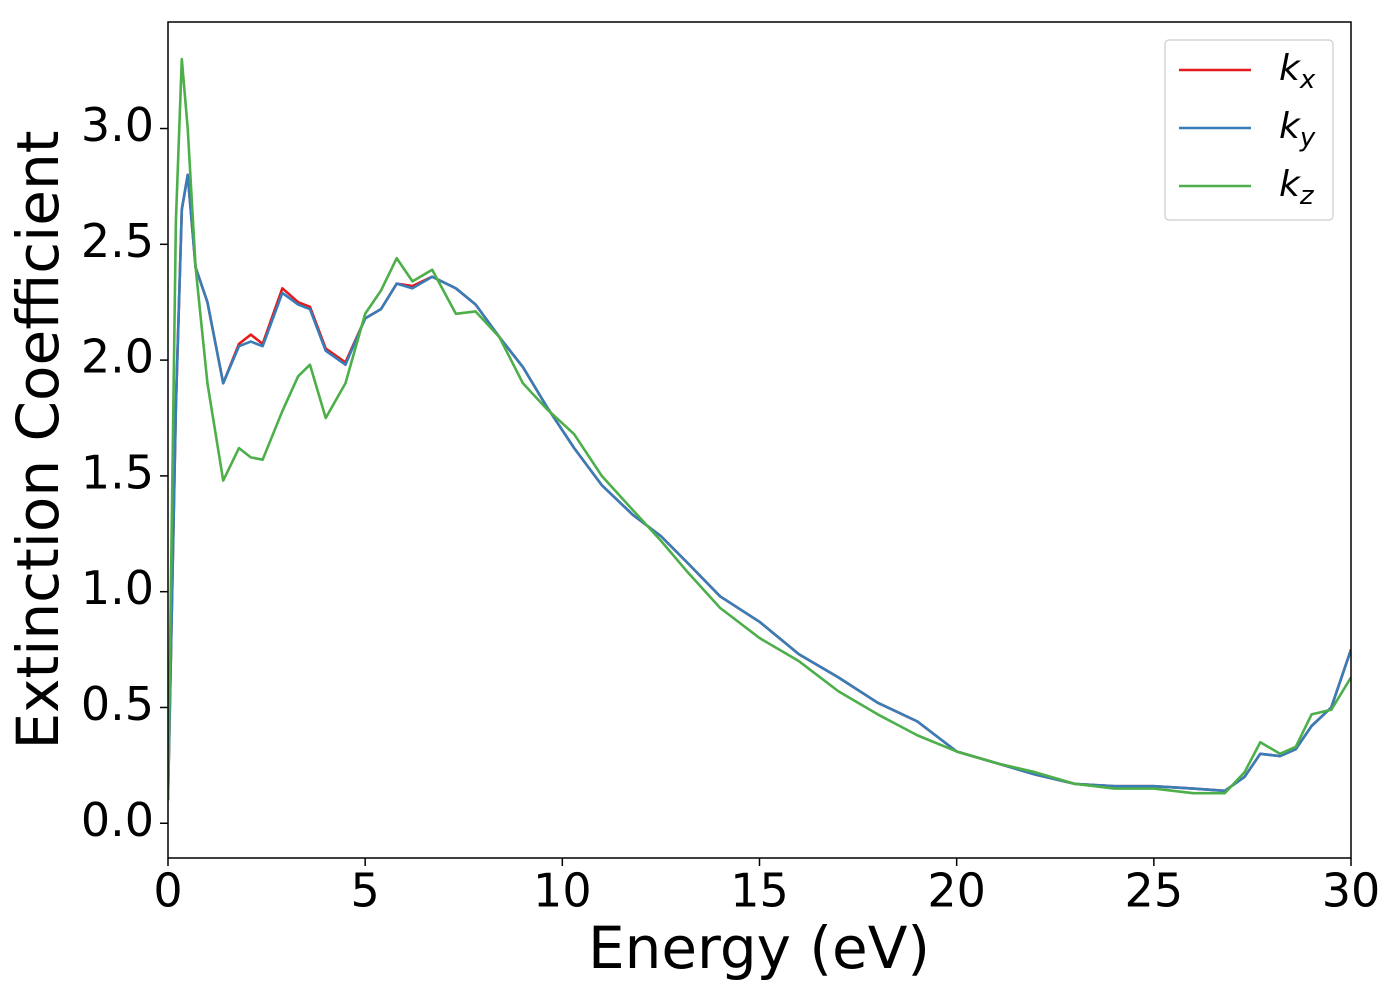 Image resolution: width=1400 pixels, height=1000 pixels. Describe the element at coordinates (117, 125) in the screenshot. I see `y-tick-label: 3.0` at that location.